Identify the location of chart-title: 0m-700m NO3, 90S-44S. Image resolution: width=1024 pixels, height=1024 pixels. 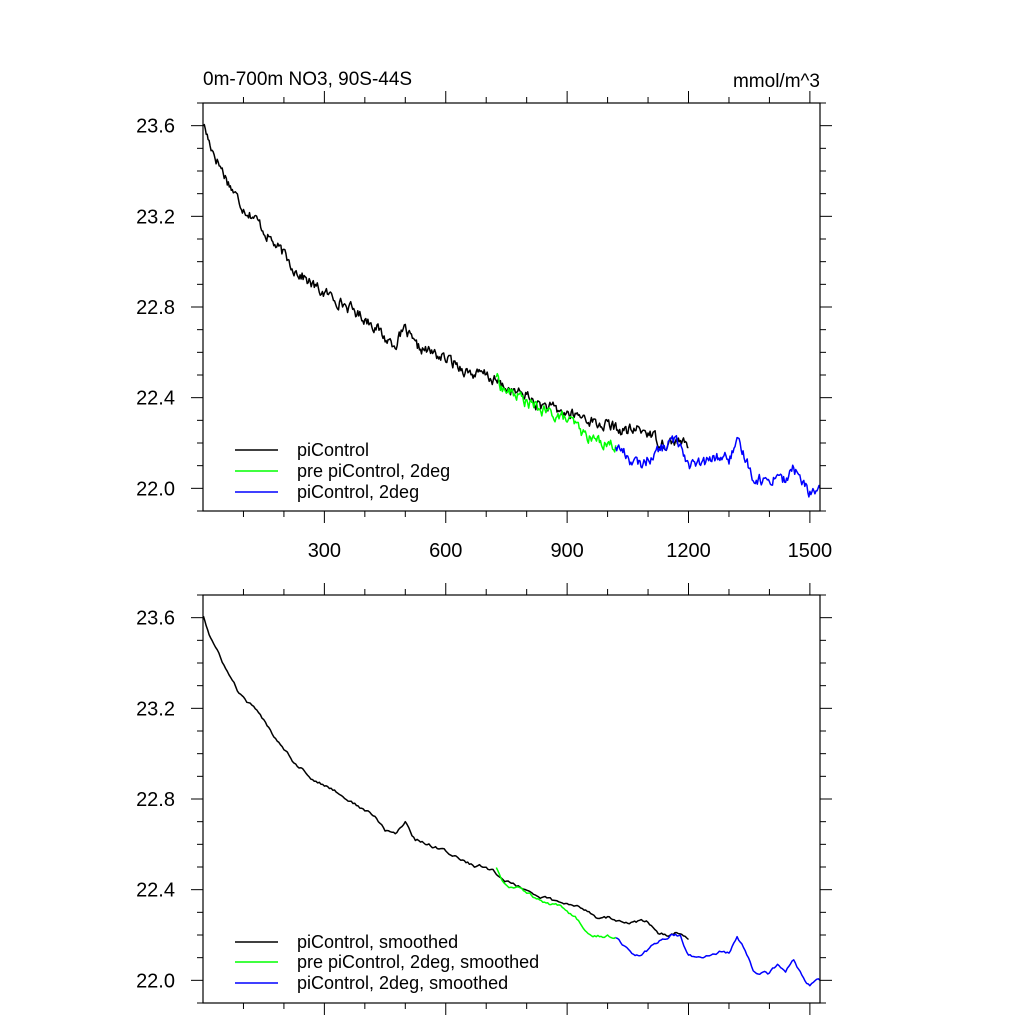
(307, 79).